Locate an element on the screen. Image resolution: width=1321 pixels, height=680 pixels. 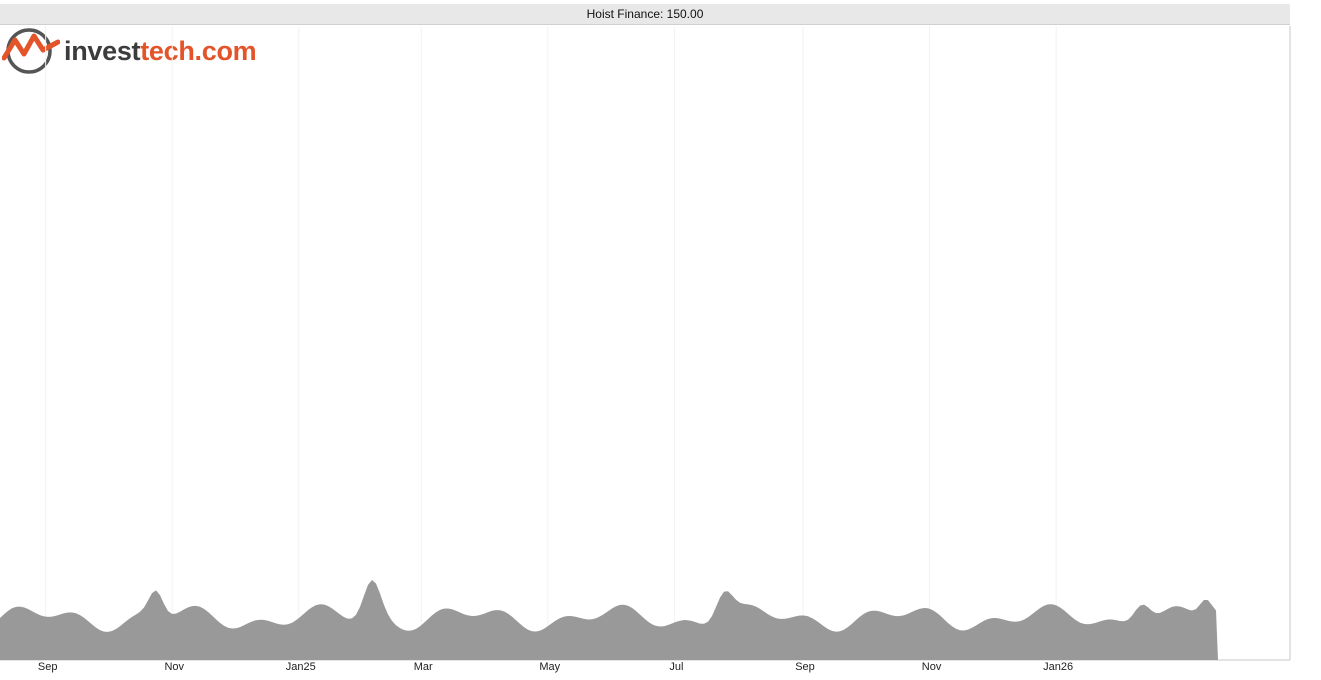
chart-title: Hoist Finance: 150.00 is located at coordinates (645, 14).